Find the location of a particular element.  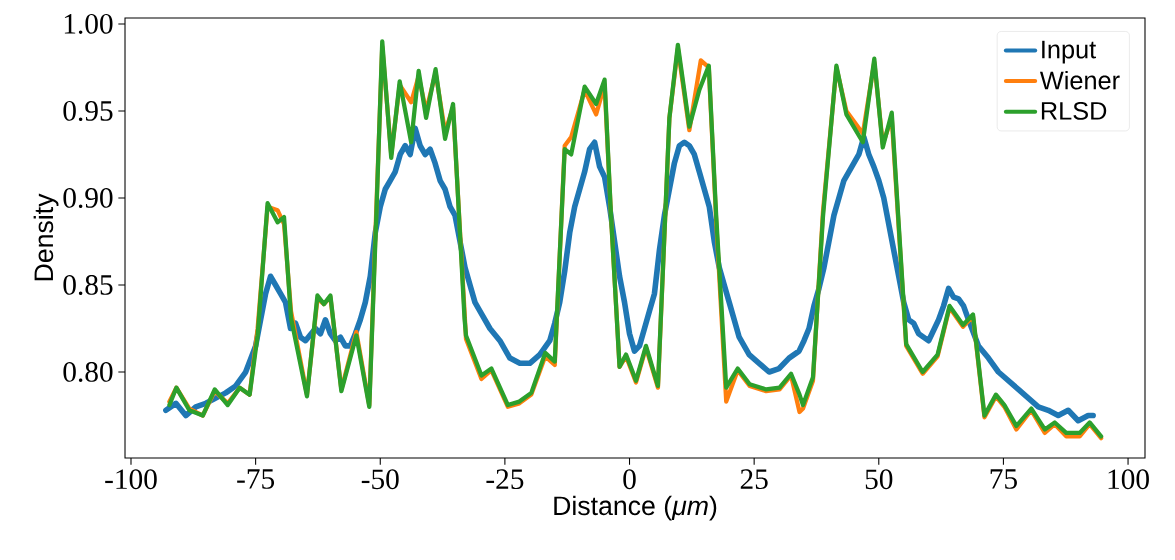

legend-label: RLSD is located at coordinates (1074, 110).